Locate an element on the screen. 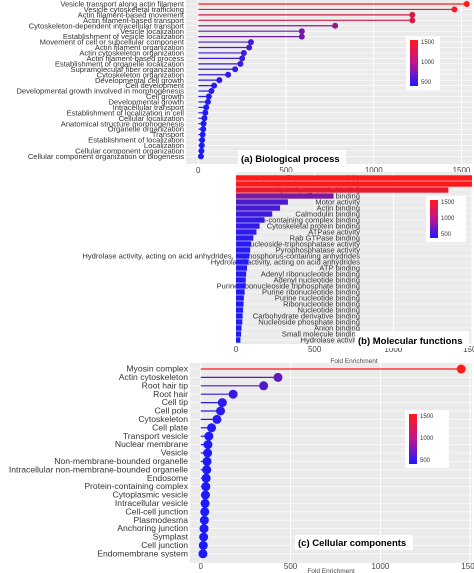 The image size is (474, 573). category-label: Small molecule binding is located at coordinates (321, 334).